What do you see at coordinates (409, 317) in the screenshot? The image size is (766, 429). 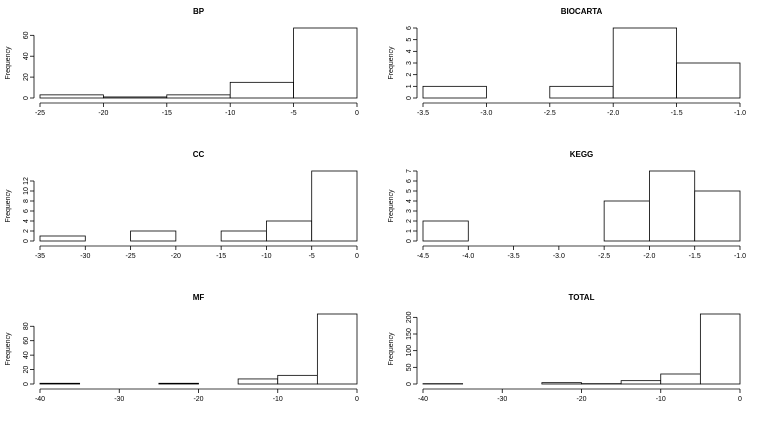 I see `y-tick-label: 200` at bounding box center [409, 317].